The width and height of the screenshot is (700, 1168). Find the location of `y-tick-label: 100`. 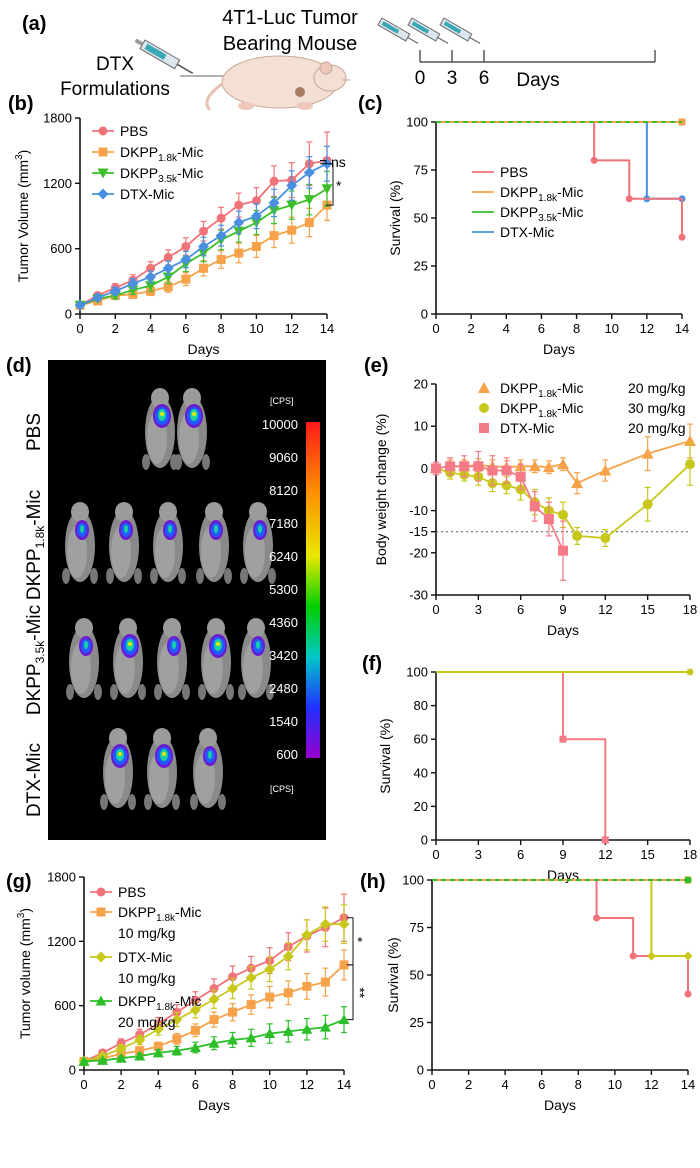

y-tick-label: 100 is located at coordinates (413, 880).